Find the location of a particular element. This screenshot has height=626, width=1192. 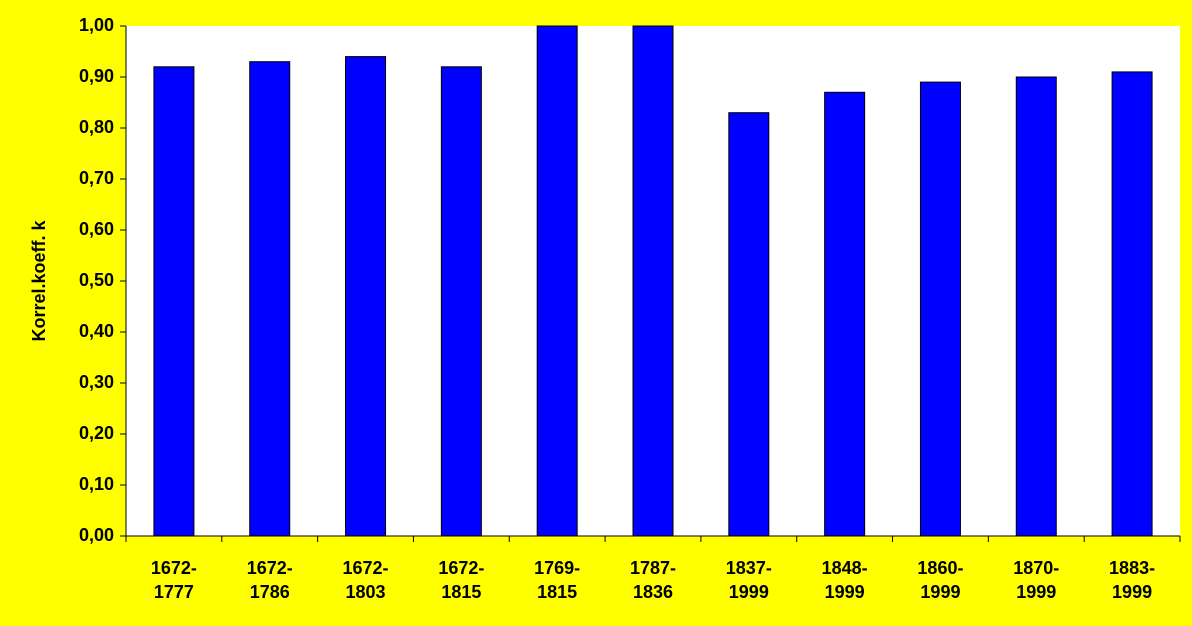

y-tick-label: 0,20 is located at coordinates (96, 433).